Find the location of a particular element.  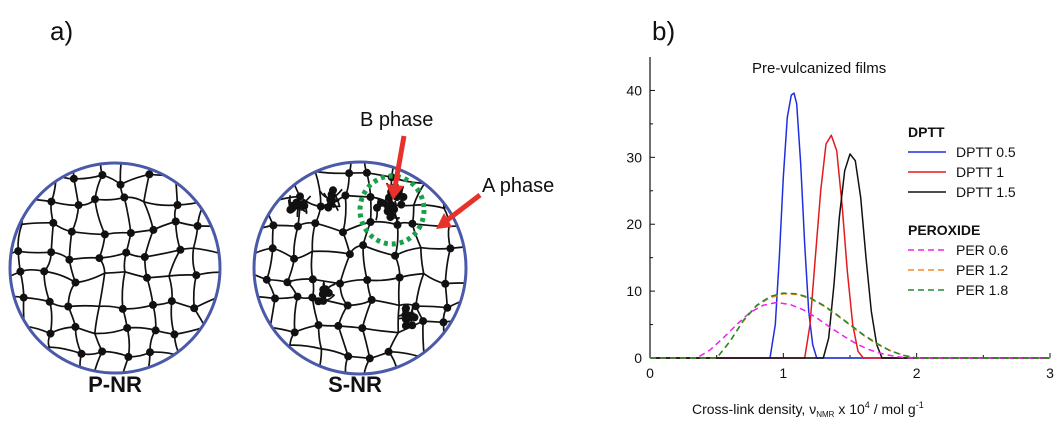

s-nr-caption: S-NR is located at coordinates (355, 384).